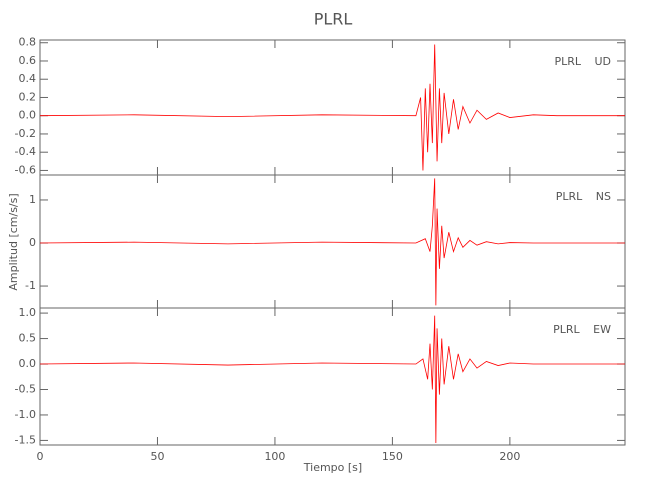 The height and width of the screenshot is (500, 650). What do you see at coordinates (509, 456) in the screenshot?
I see `x-tick-label: 200` at bounding box center [509, 456].